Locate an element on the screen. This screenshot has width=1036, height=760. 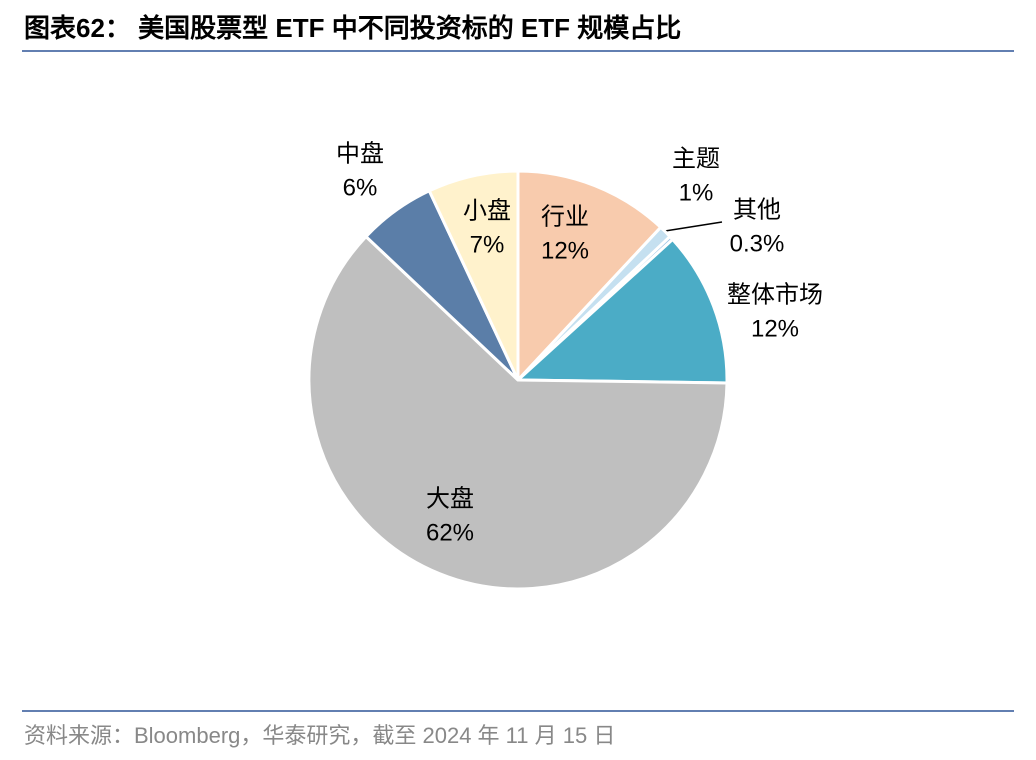
slice-value: 62% is located at coordinates (450, 532).